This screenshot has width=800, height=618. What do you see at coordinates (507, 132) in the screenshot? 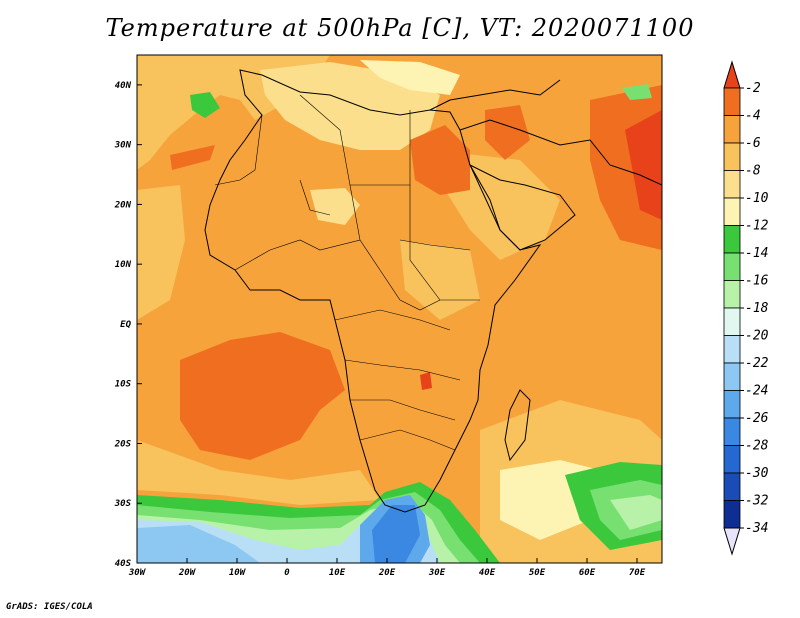
I see `temperature-field-iran-warm` at bounding box center [507, 132].